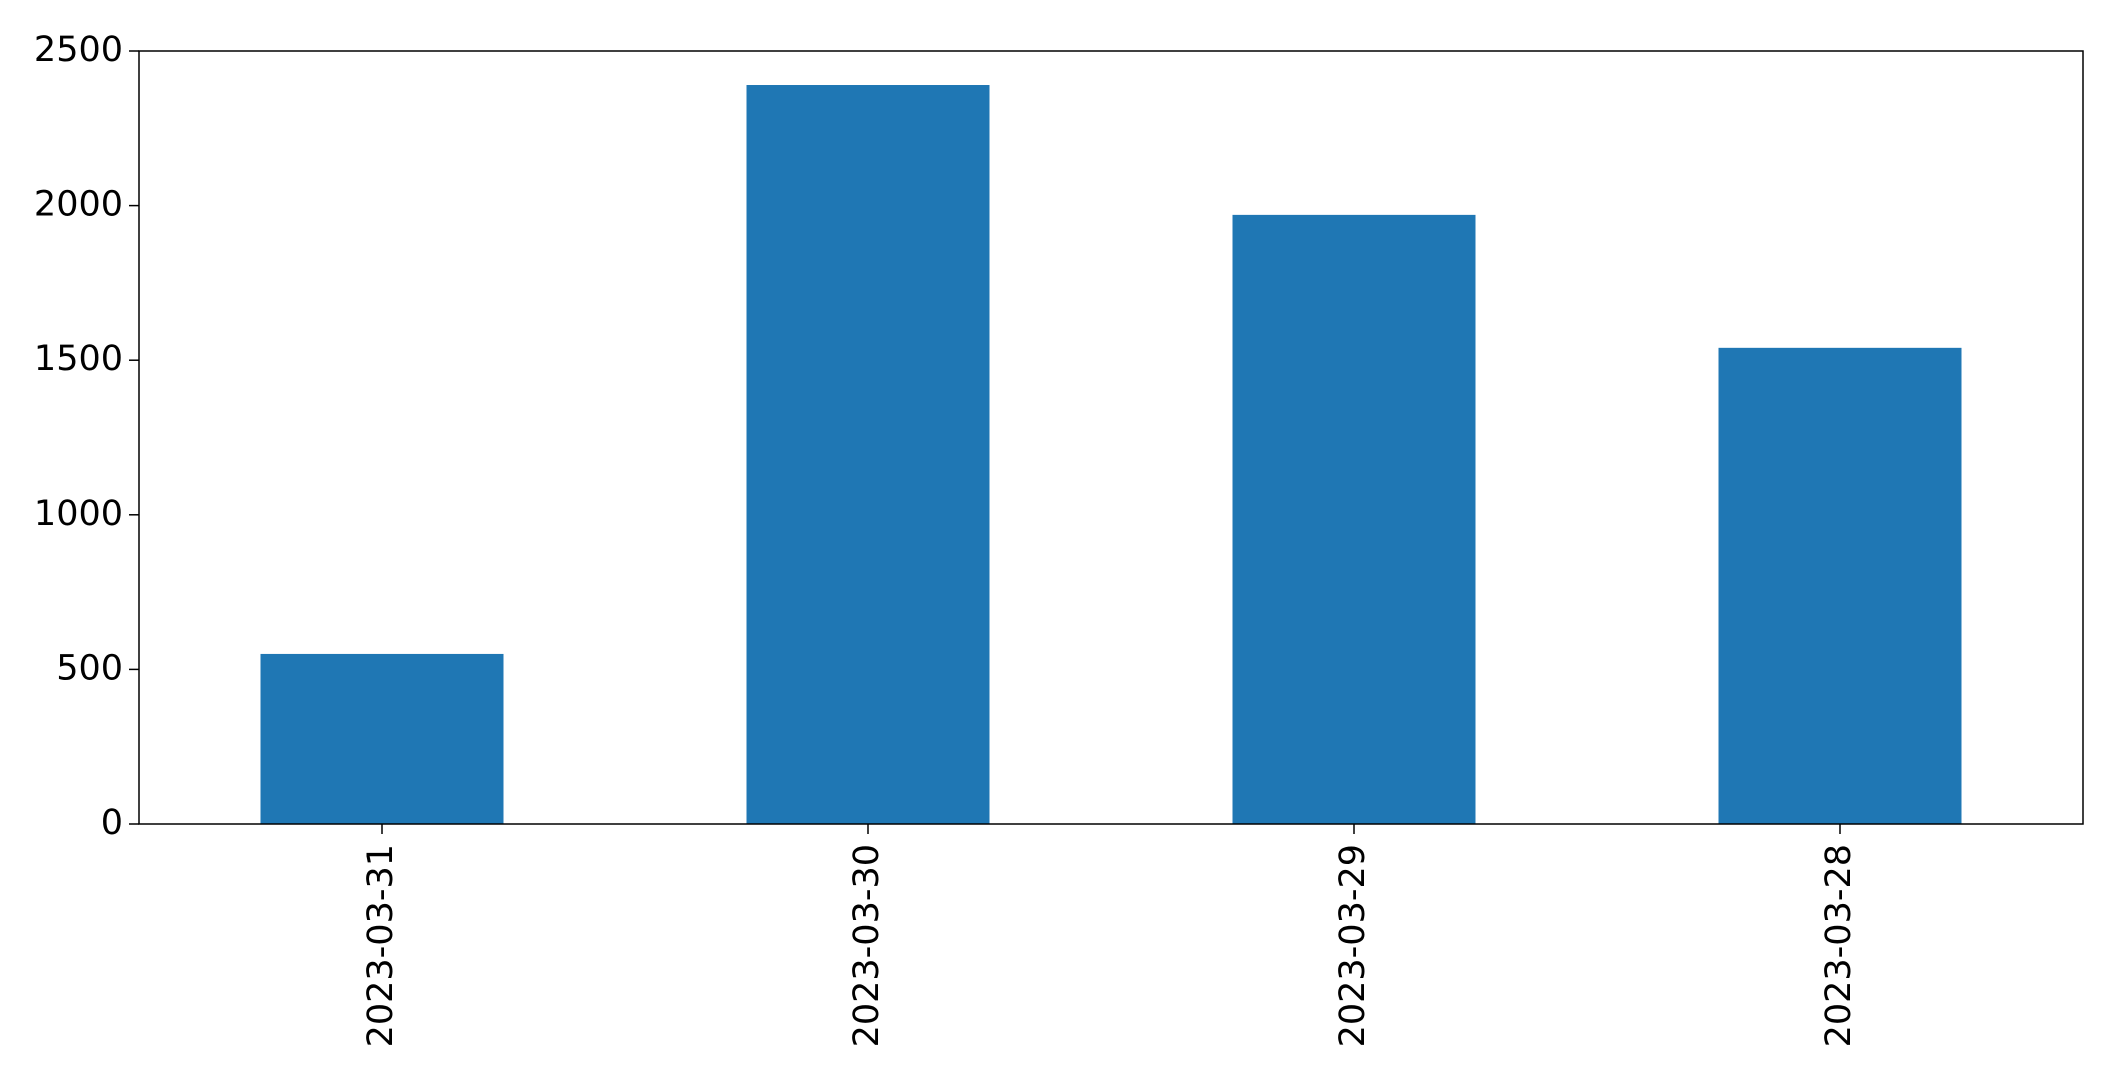 The width and height of the screenshot is (2115, 1077). Describe the element at coordinates (112, 823) in the screenshot. I see `y-tick-label: 0` at that location.